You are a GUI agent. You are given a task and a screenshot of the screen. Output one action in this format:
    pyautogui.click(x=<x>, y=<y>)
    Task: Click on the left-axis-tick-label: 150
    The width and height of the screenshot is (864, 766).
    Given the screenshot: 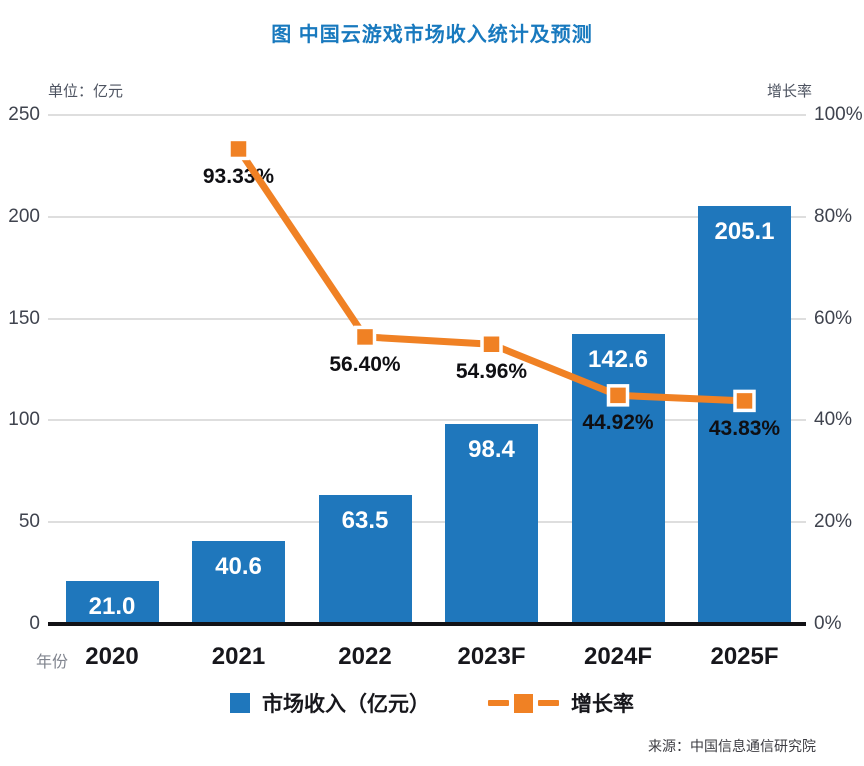 What is the action you would take?
    pyautogui.click(x=24, y=318)
    